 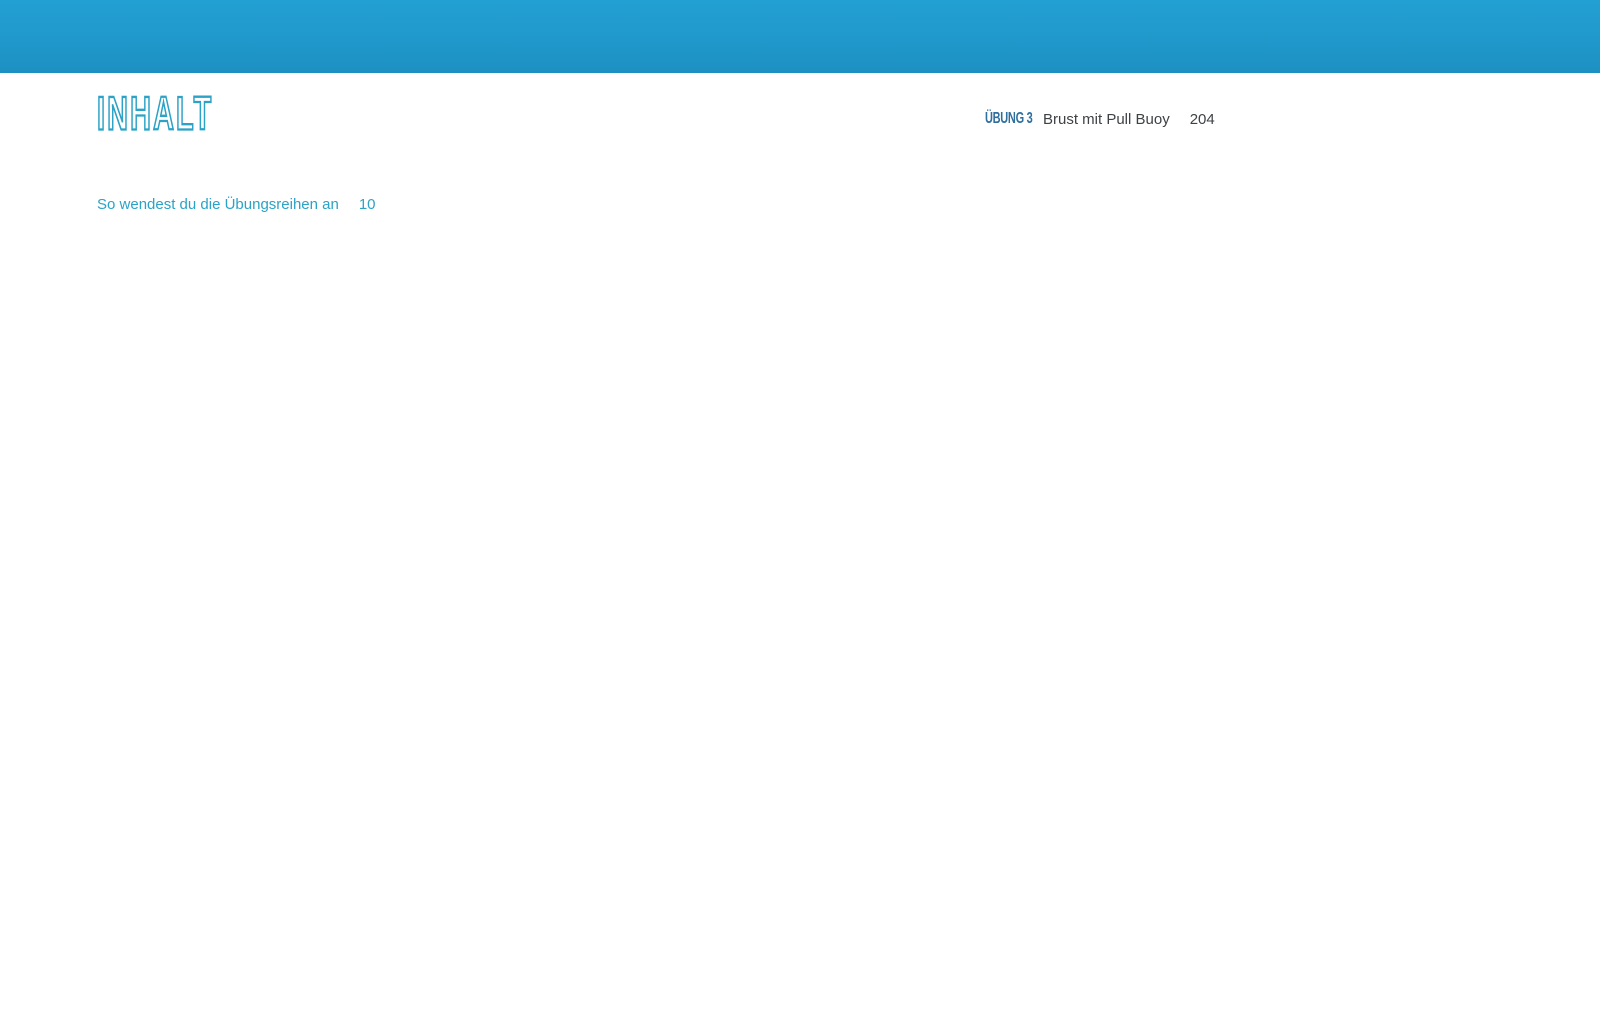 What do you see at coordinates (218, 204) in the screenshot?
I see `entry-title: So wendest du die Übungsreihen an` at bounding box center [218, 204].